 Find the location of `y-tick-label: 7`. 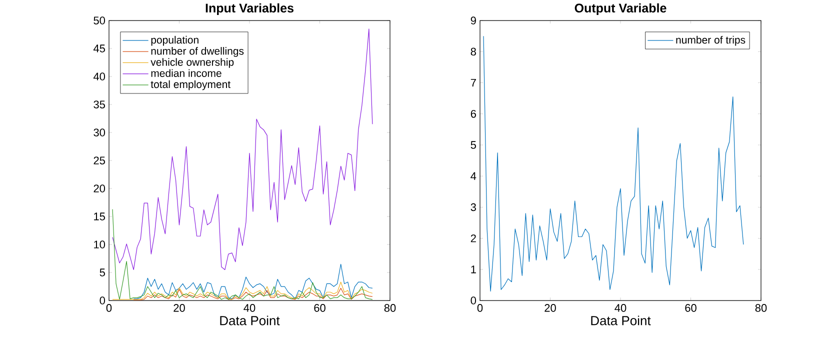

y-tick-label: 7 is located at coordinates (473, 83).